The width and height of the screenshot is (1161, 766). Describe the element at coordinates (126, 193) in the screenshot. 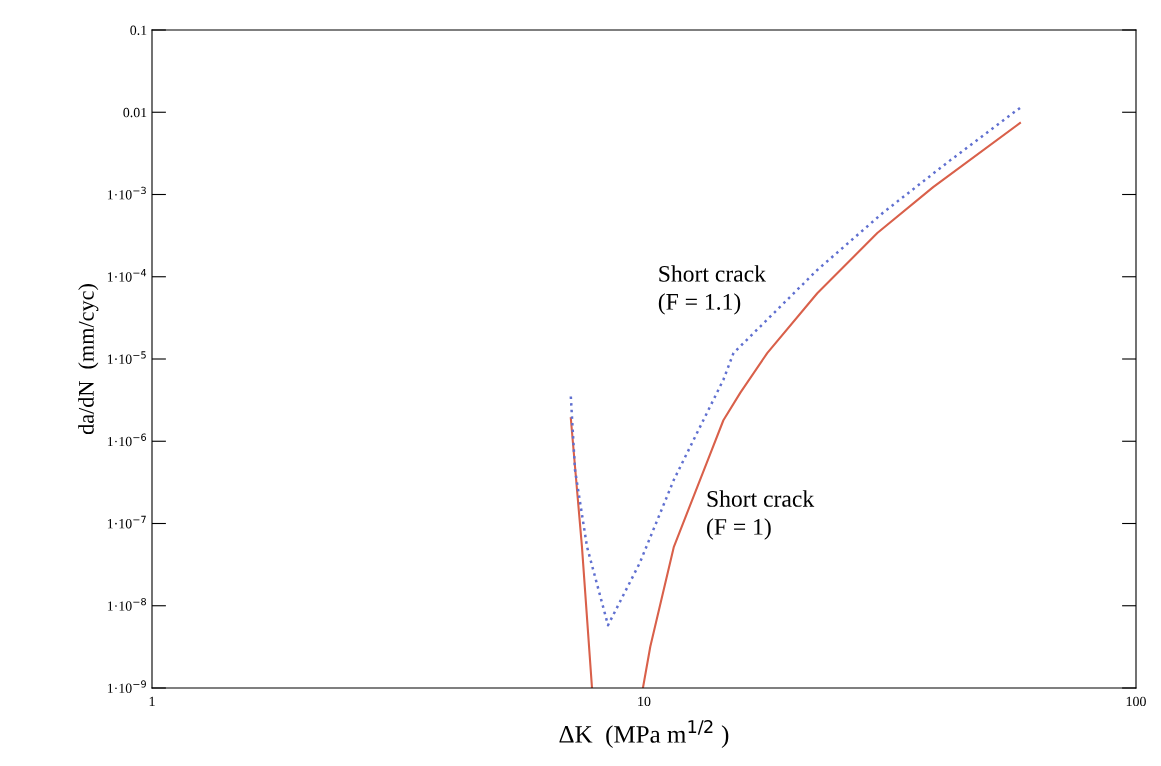

I see `y-tick-label: 1·10$^{−3}$` at that location.